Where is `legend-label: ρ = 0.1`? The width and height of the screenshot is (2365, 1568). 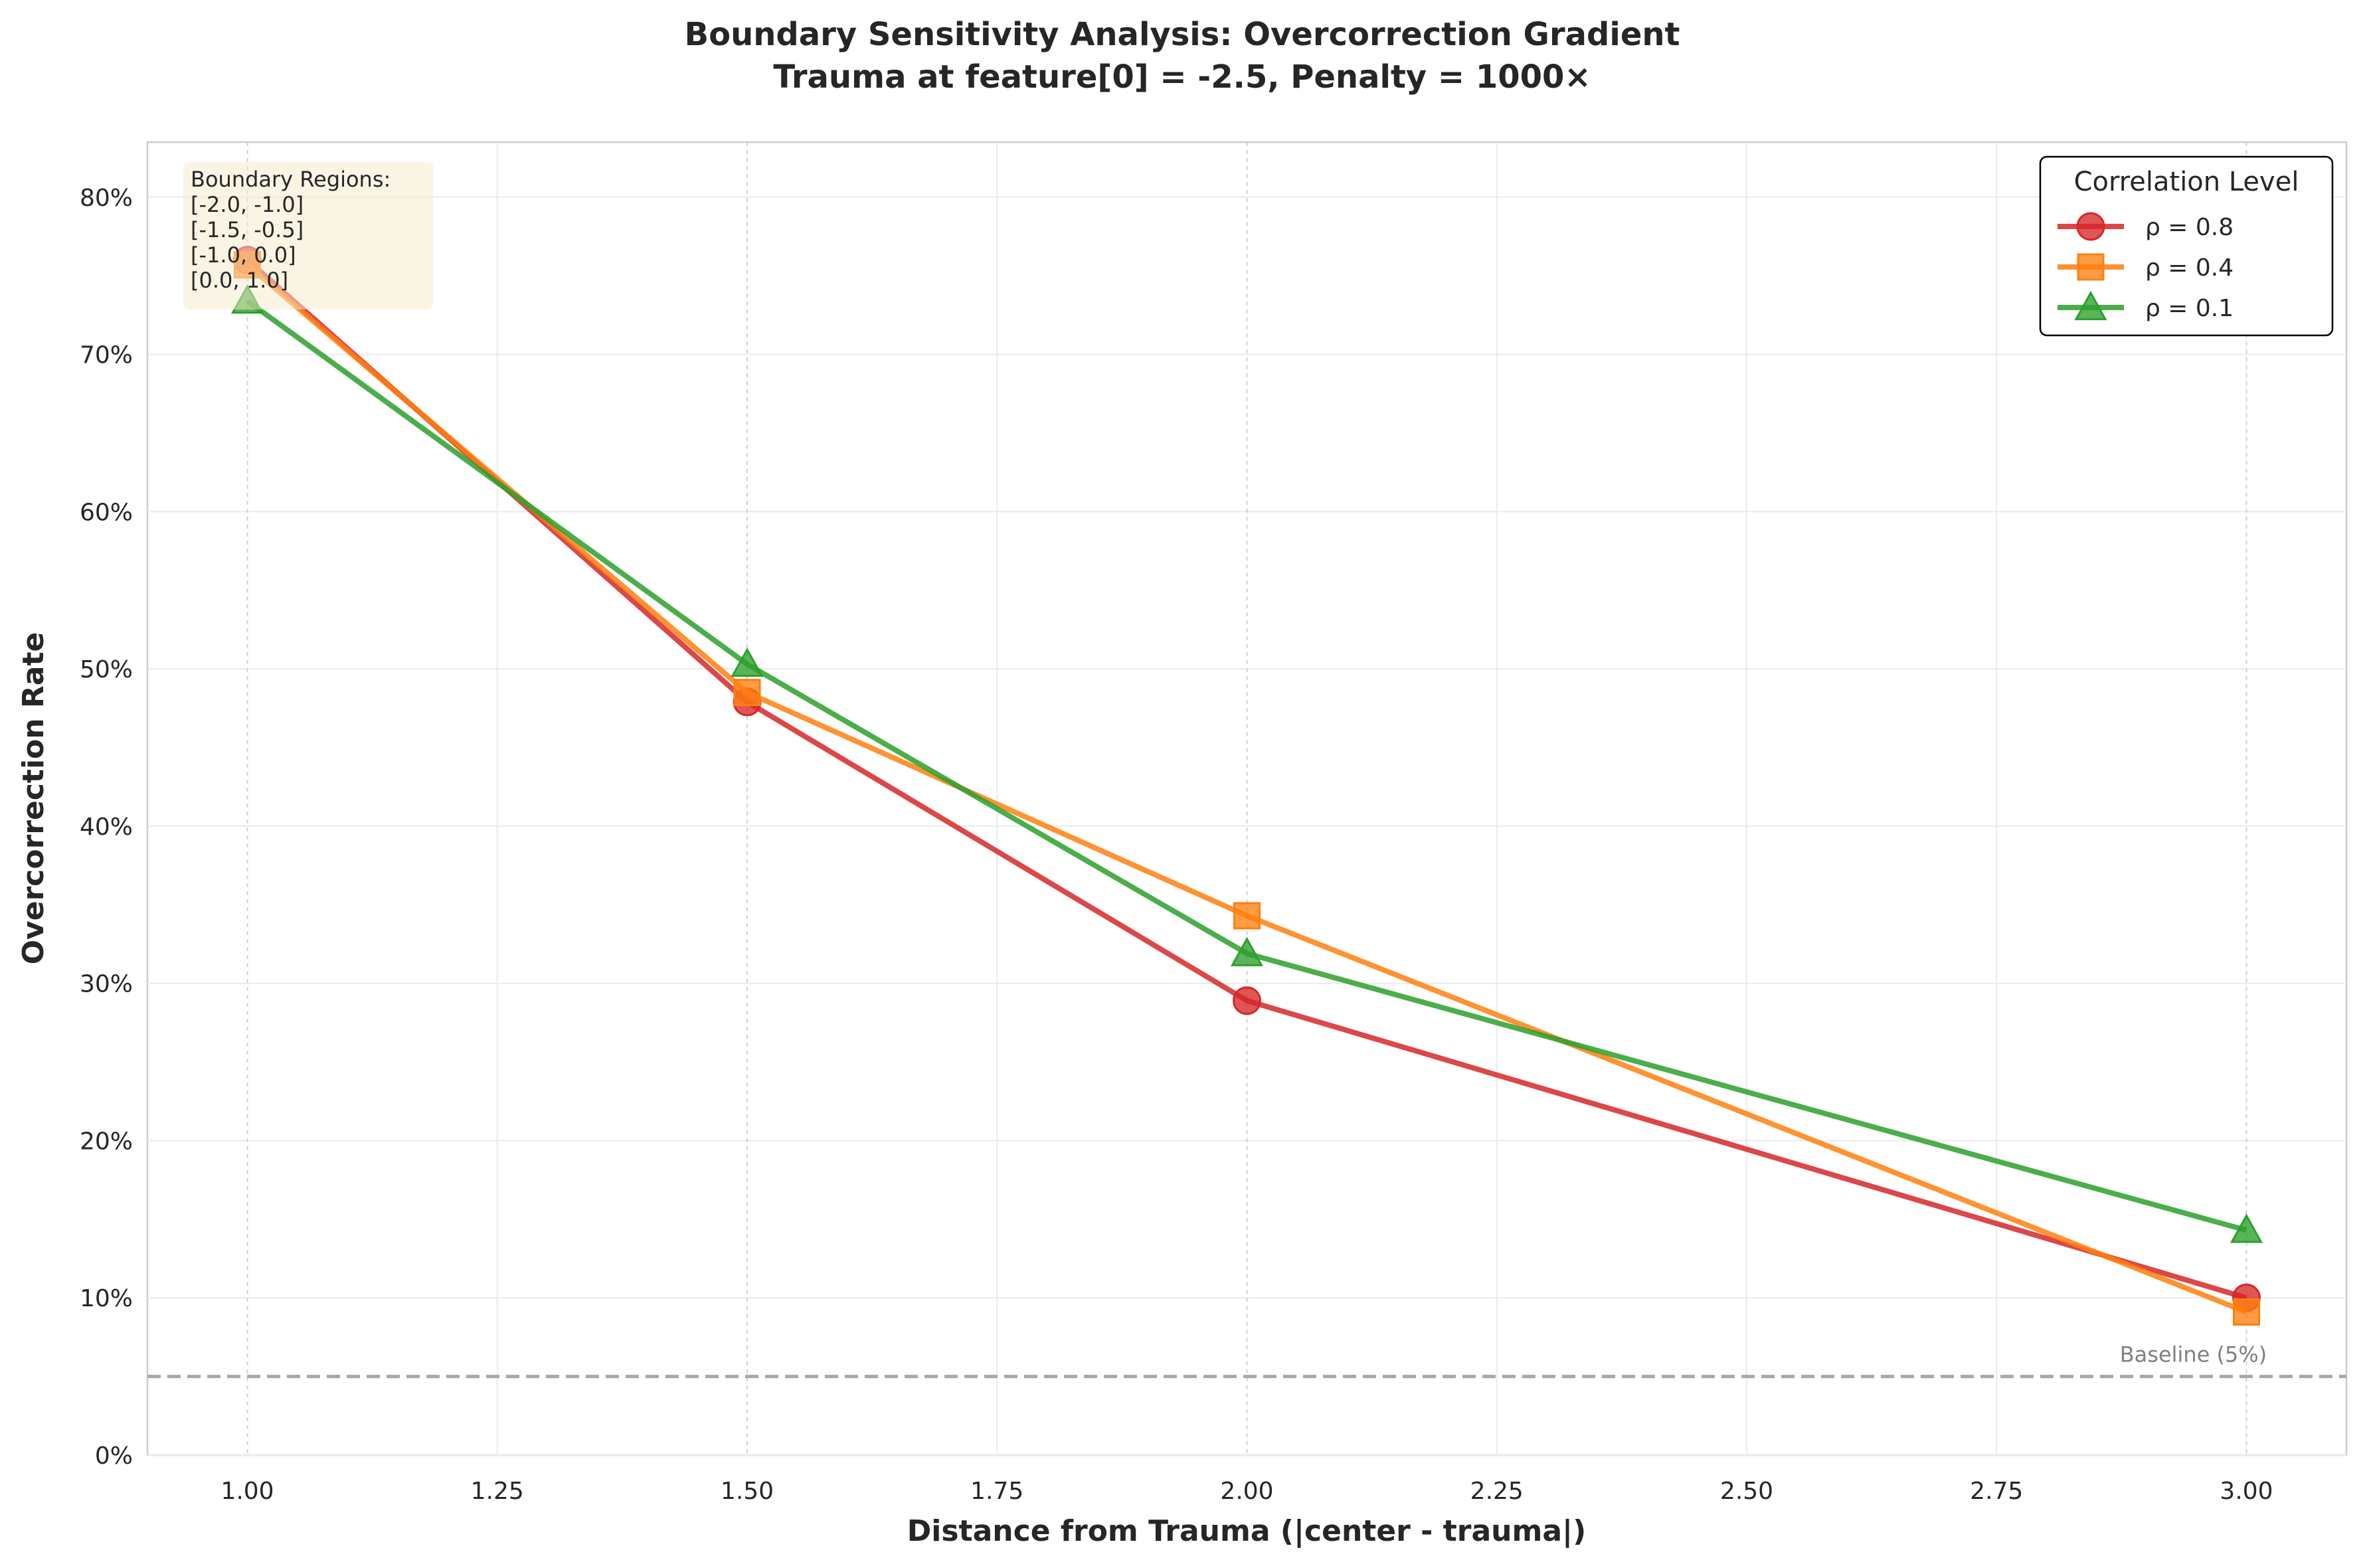 legend-label: ρ = 0.1 is located at coordinates (2189, 308).